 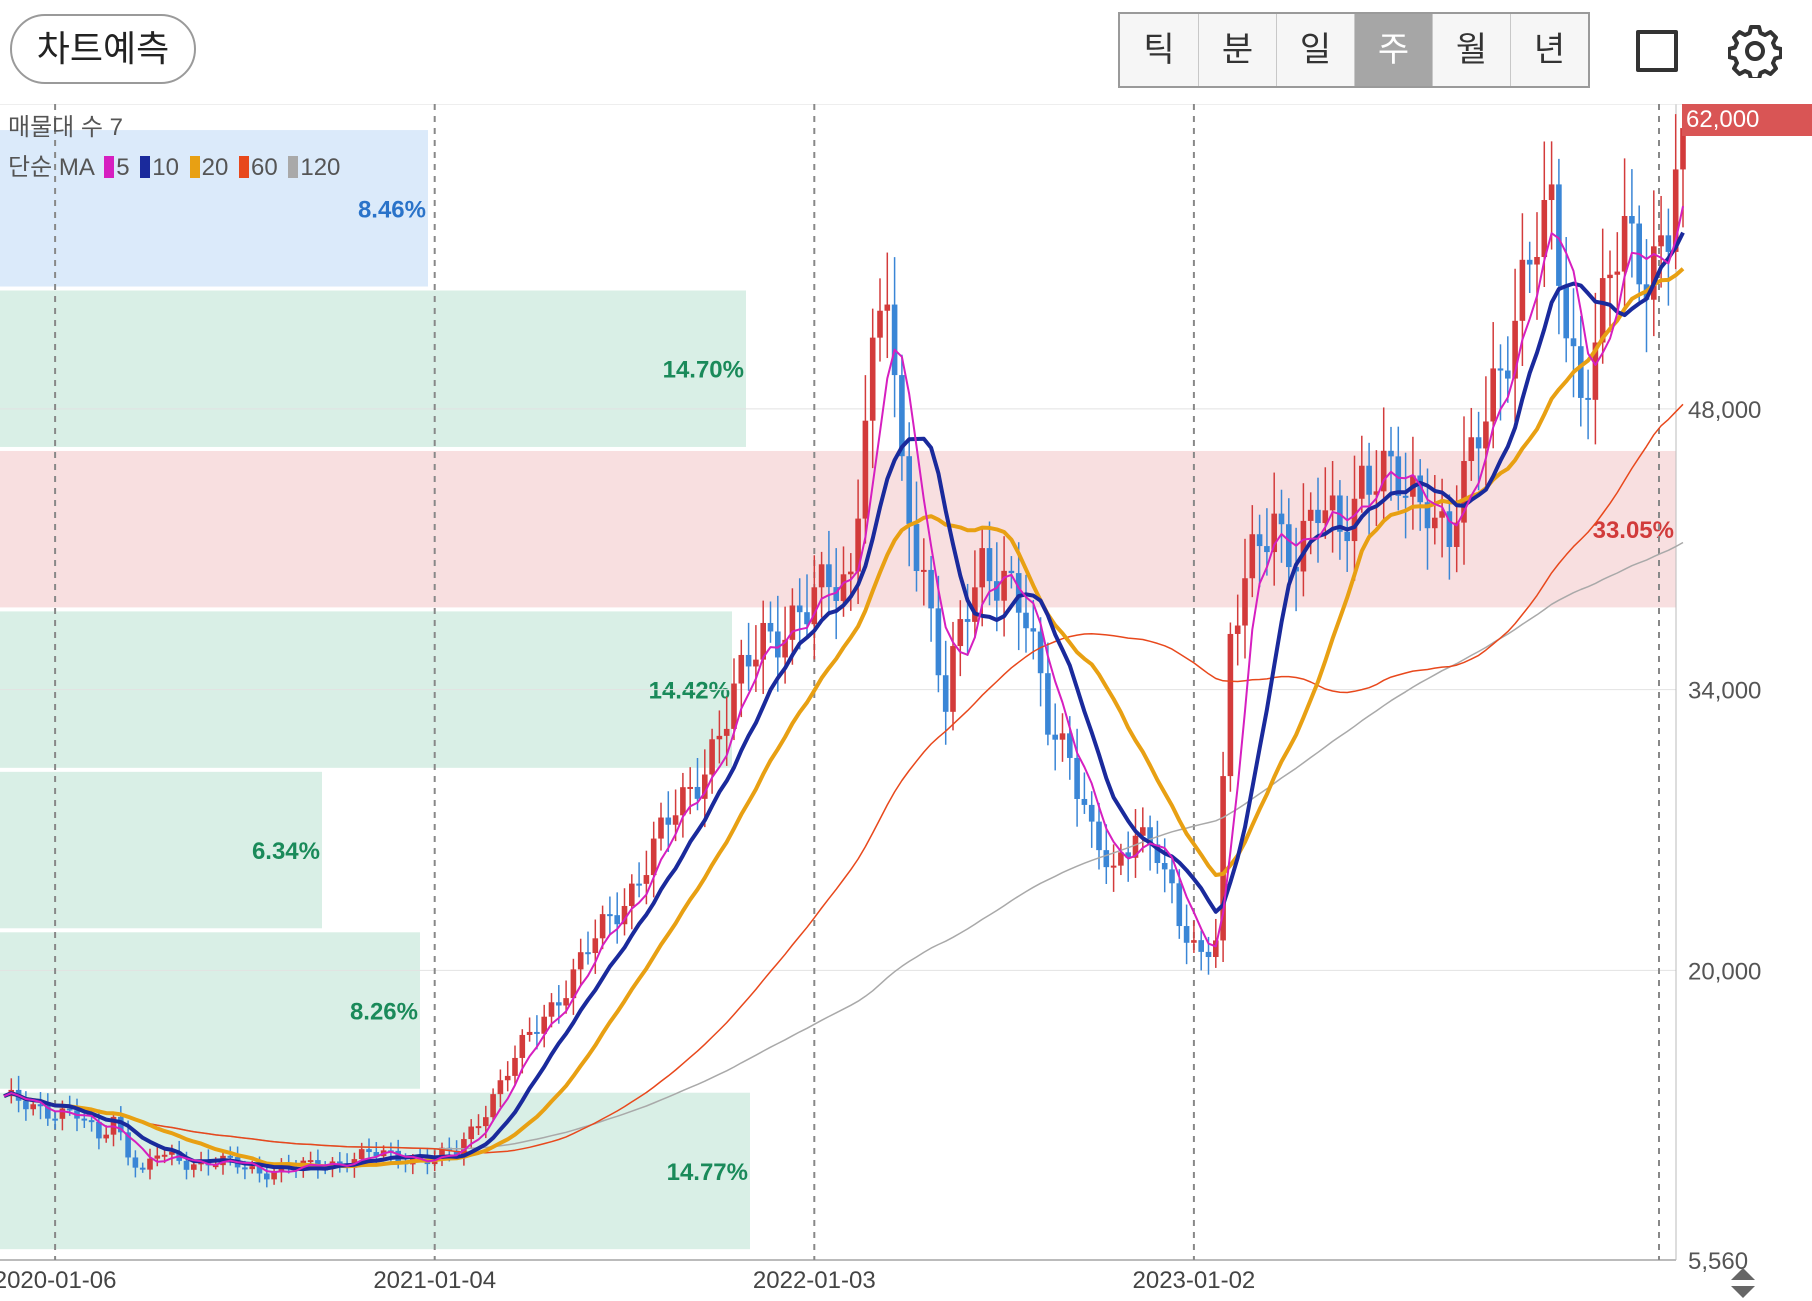 I want to click on square-icon, so click(x=1657, y=51).